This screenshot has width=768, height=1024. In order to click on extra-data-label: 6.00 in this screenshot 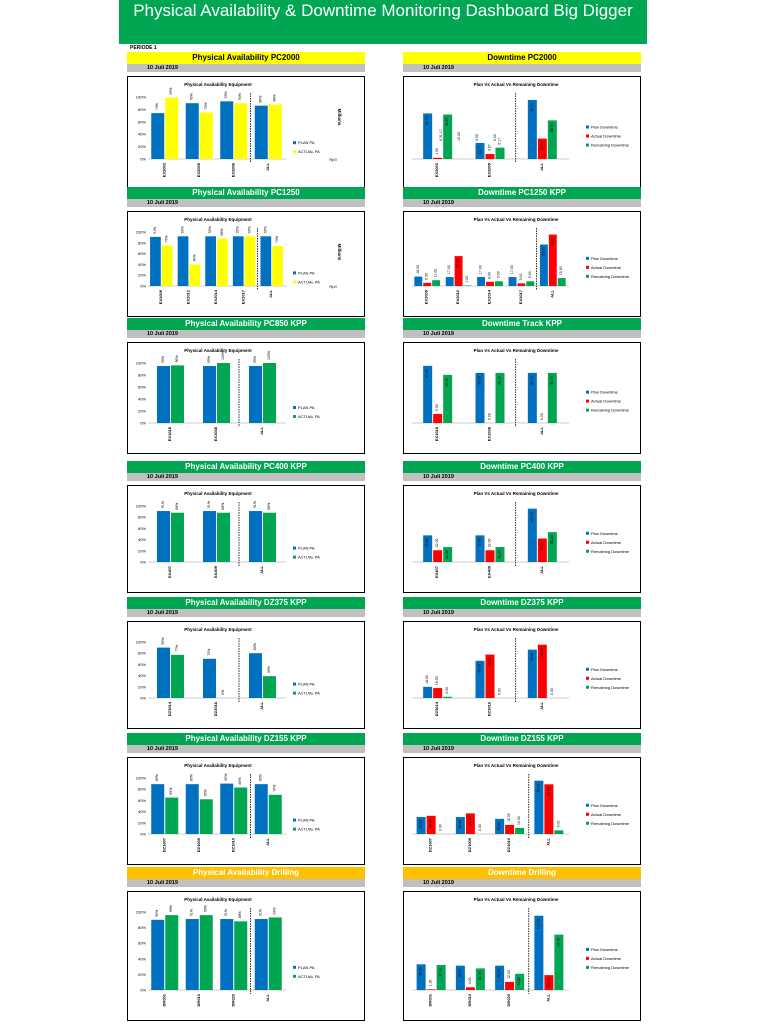, I will do `click(495, 137)`.